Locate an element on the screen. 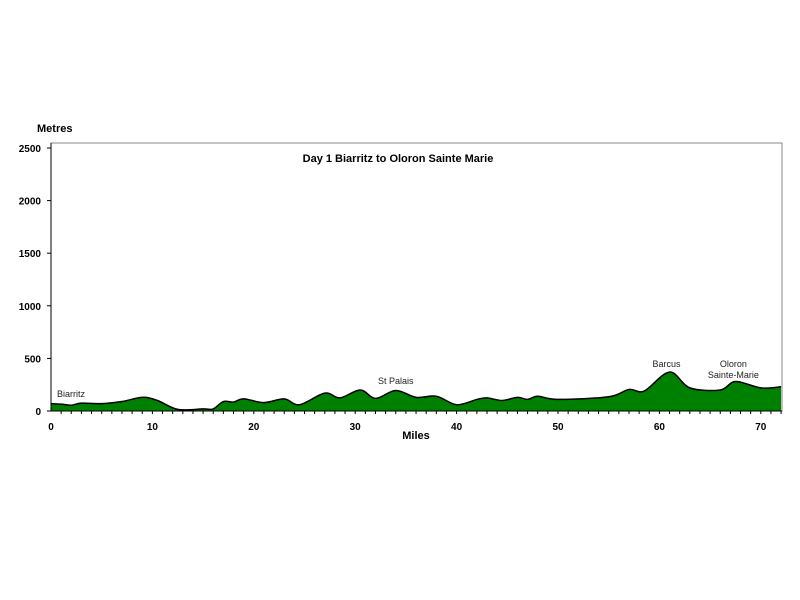 The image size is (800, 600). x-tick-label: 0 is located at coordinates (51, 427).